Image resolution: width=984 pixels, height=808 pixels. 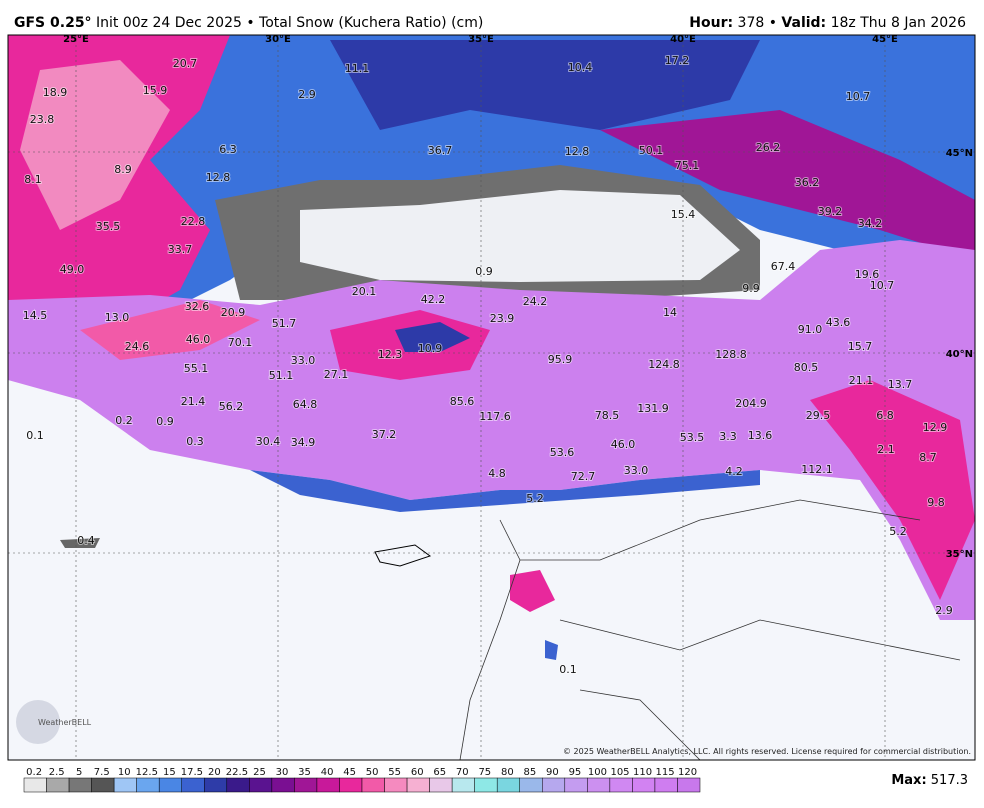 I want to click on snow-lebanon, so click(x=532, y=591).